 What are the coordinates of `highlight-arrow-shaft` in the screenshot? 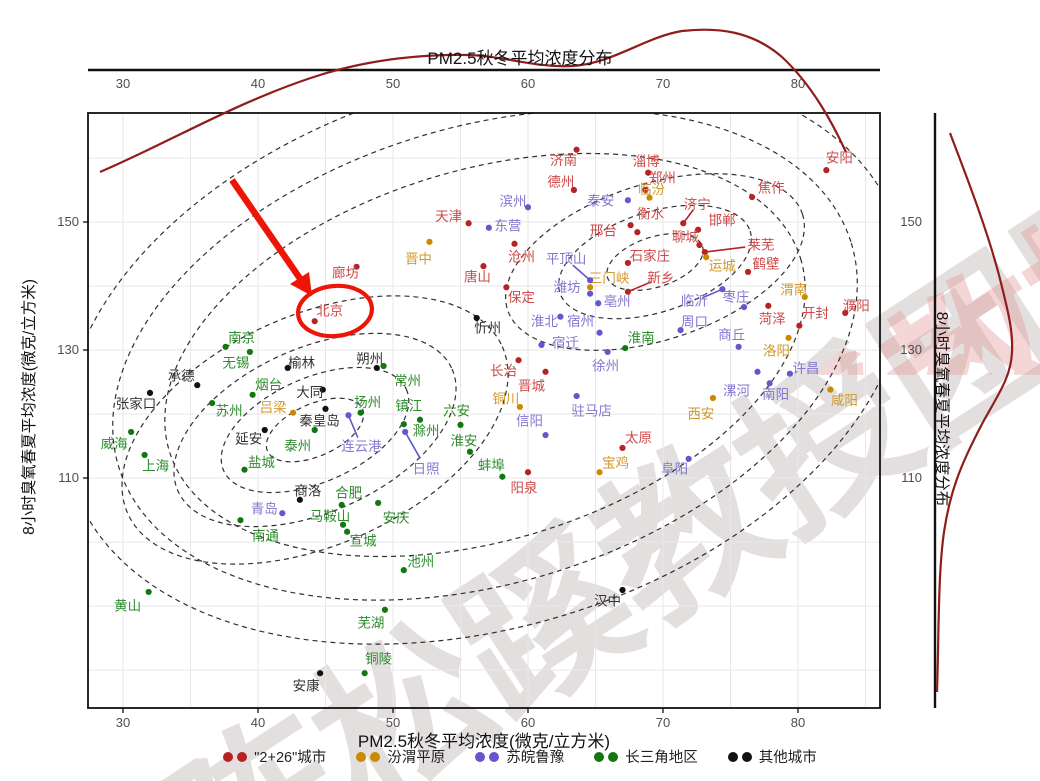 It's located at (266, 230).